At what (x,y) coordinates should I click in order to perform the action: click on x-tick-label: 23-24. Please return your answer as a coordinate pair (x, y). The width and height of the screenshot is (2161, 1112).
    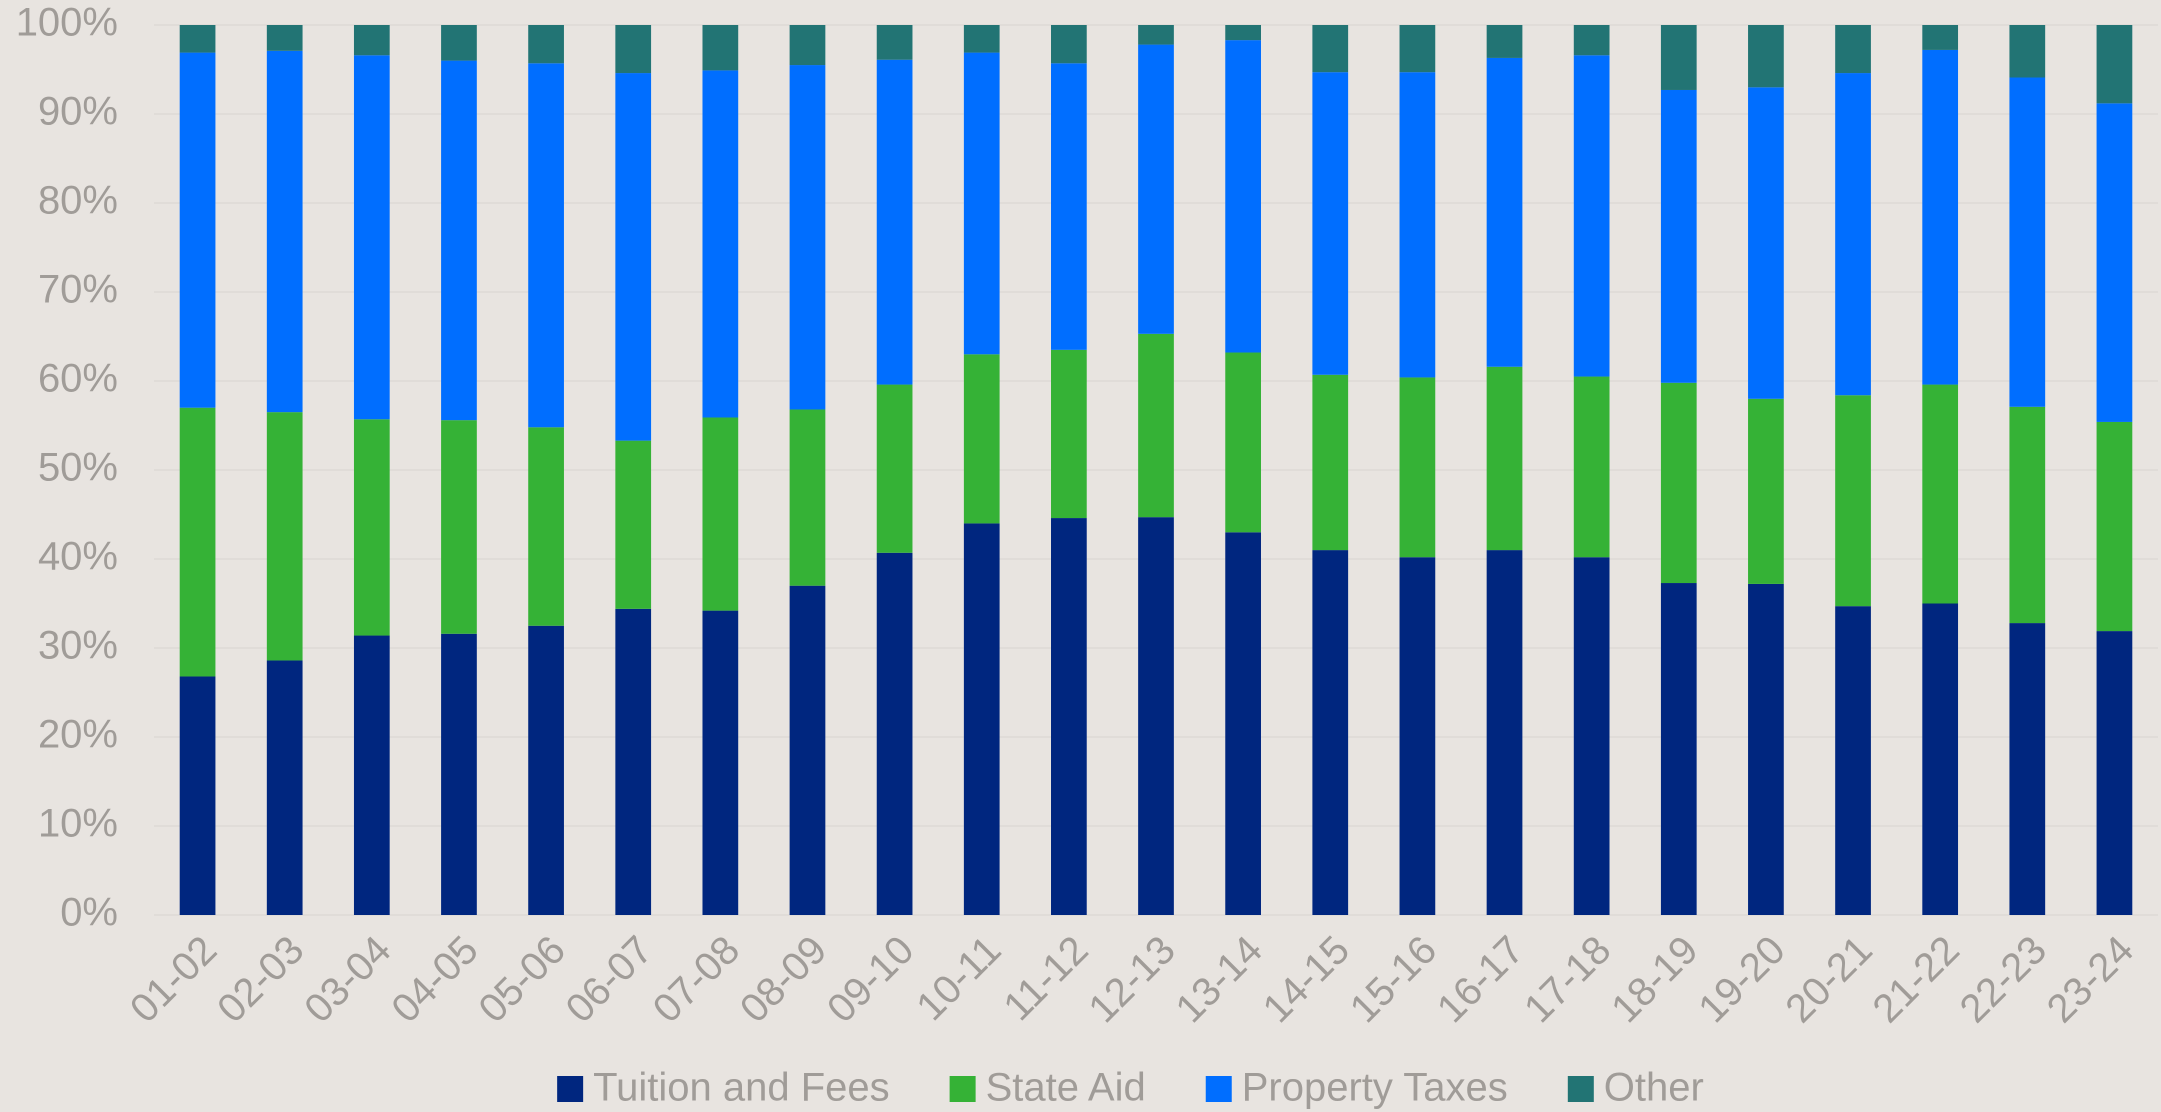
    Looking at the image, I should click on (2090, 979).